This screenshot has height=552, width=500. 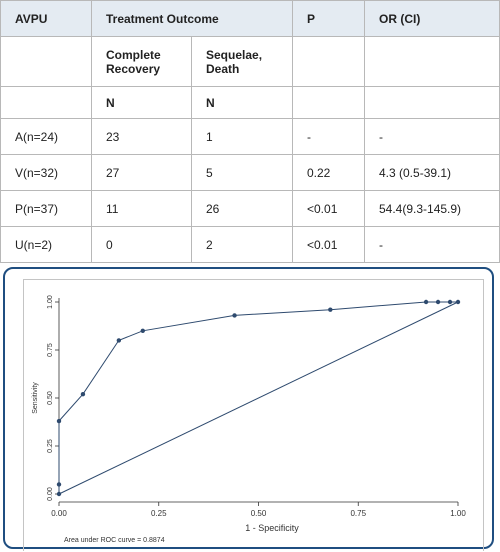 What do you see at coordinates (242, 244) in the screenshot?
I see `row-sequelae: 2` at bounding box center [242, 244].